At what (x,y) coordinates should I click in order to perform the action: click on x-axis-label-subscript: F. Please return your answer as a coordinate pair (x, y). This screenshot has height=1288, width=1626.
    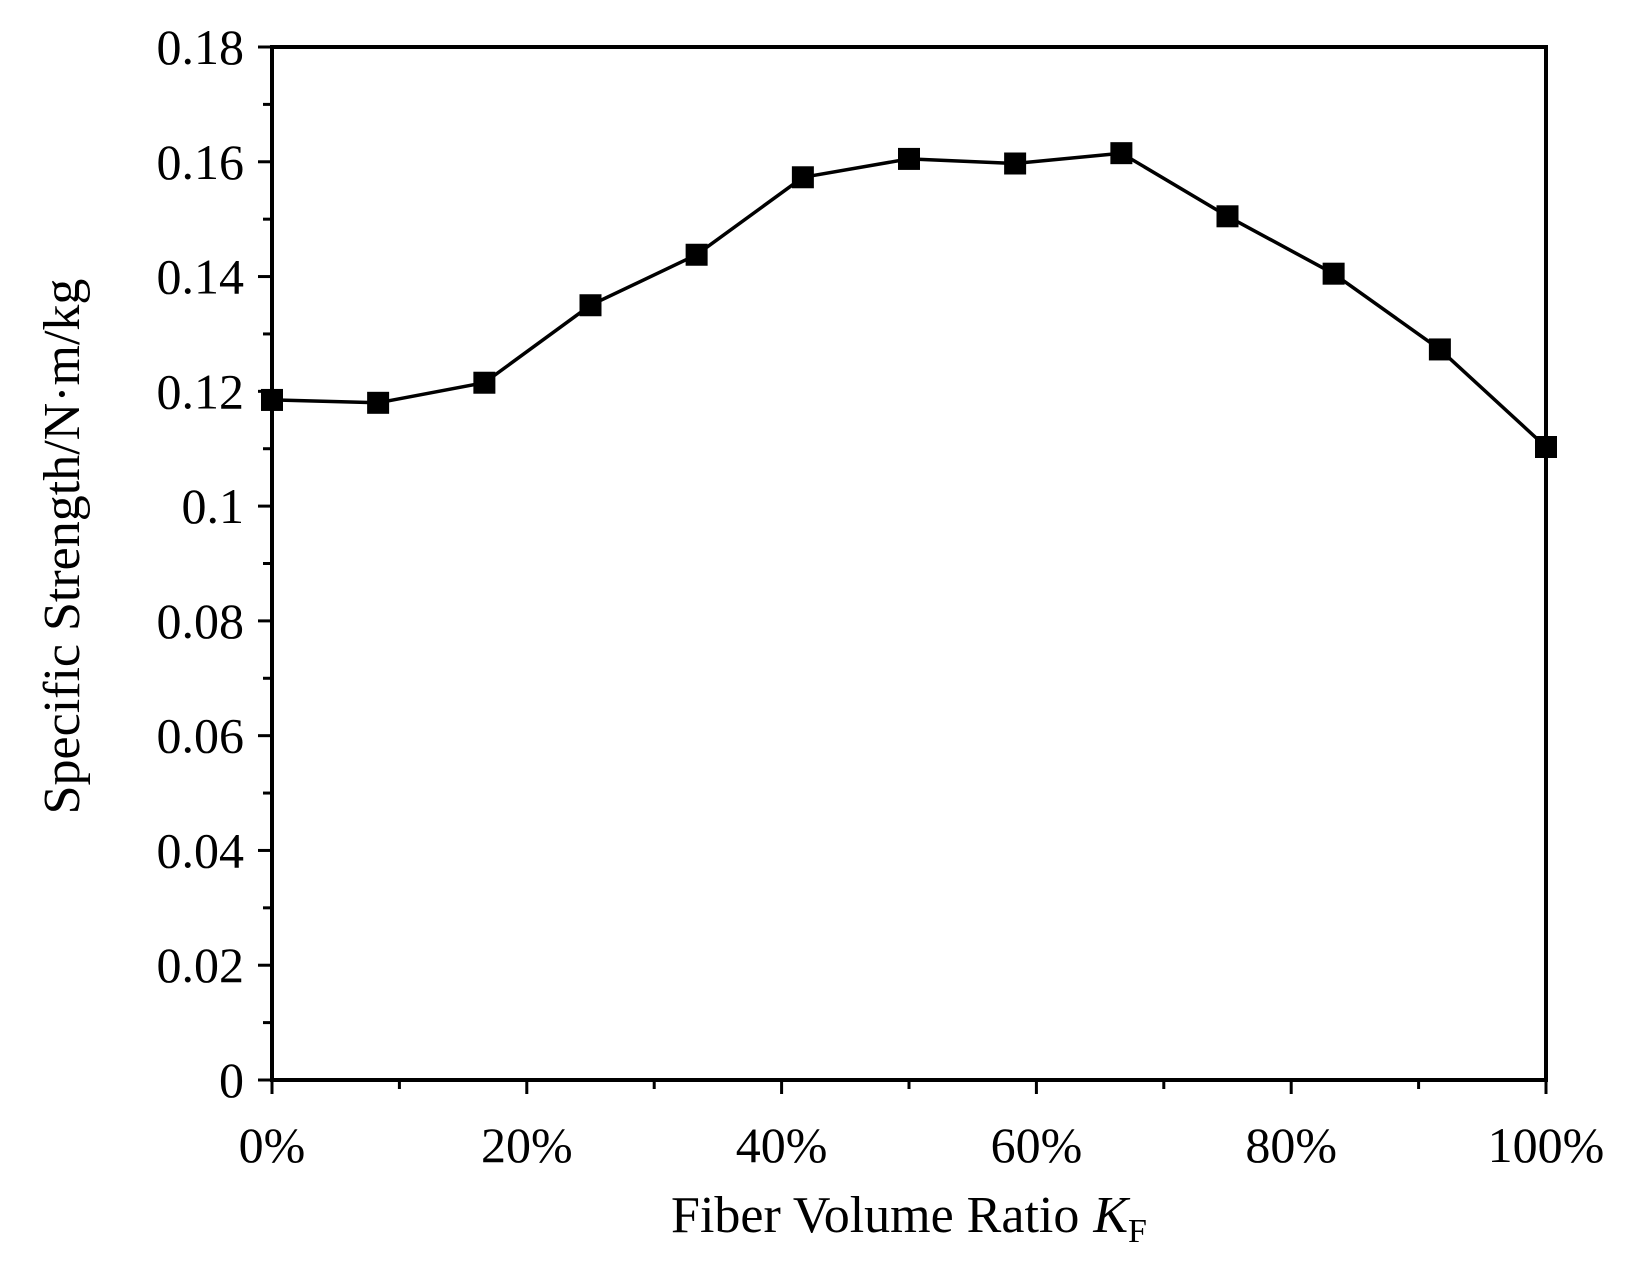
    Looking at the image, I should click on (1137, 1231).